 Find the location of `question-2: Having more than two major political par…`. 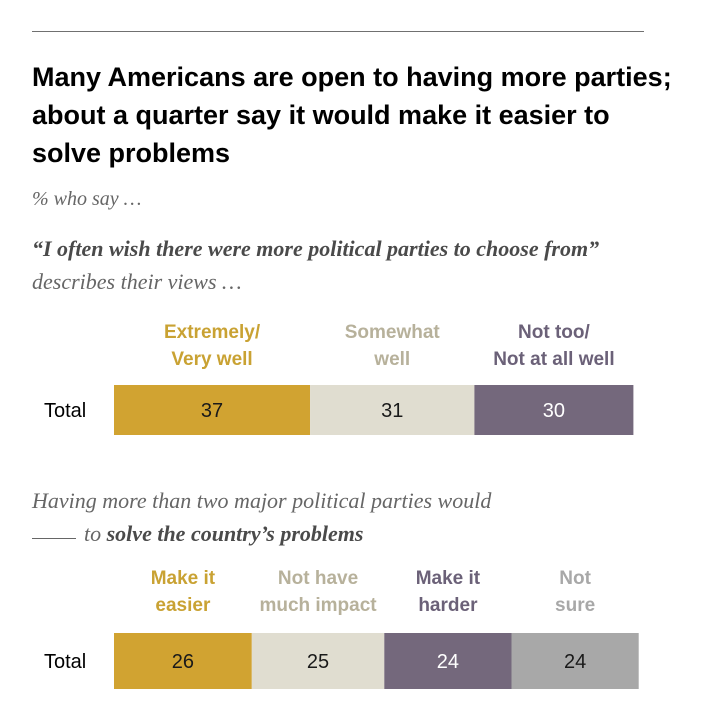

question-2: Having more than two major political par… is located at coordinates (352, 517).